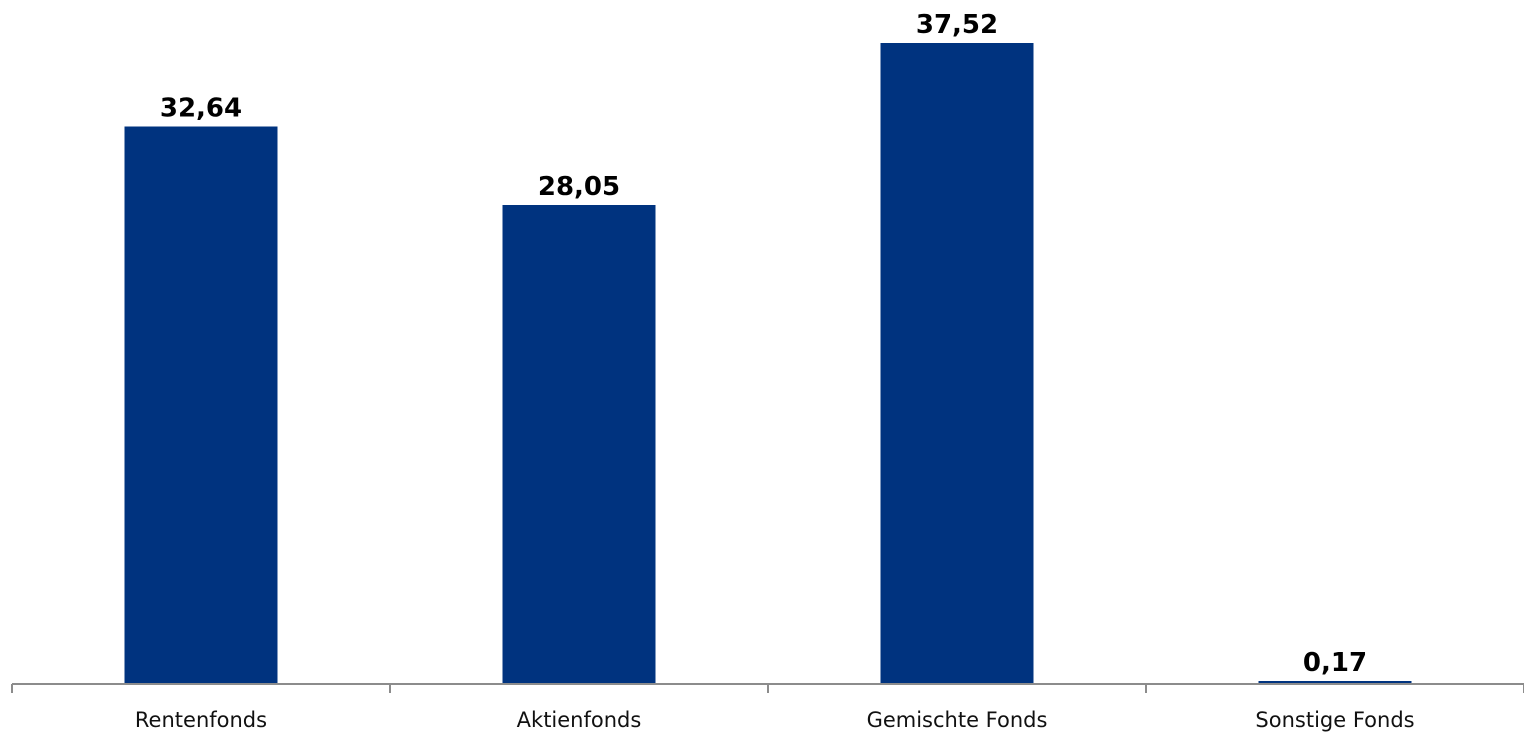  Describe the element at coordinates (767, 688) in the screenshot. I see `x-axis-ticks` at that location.